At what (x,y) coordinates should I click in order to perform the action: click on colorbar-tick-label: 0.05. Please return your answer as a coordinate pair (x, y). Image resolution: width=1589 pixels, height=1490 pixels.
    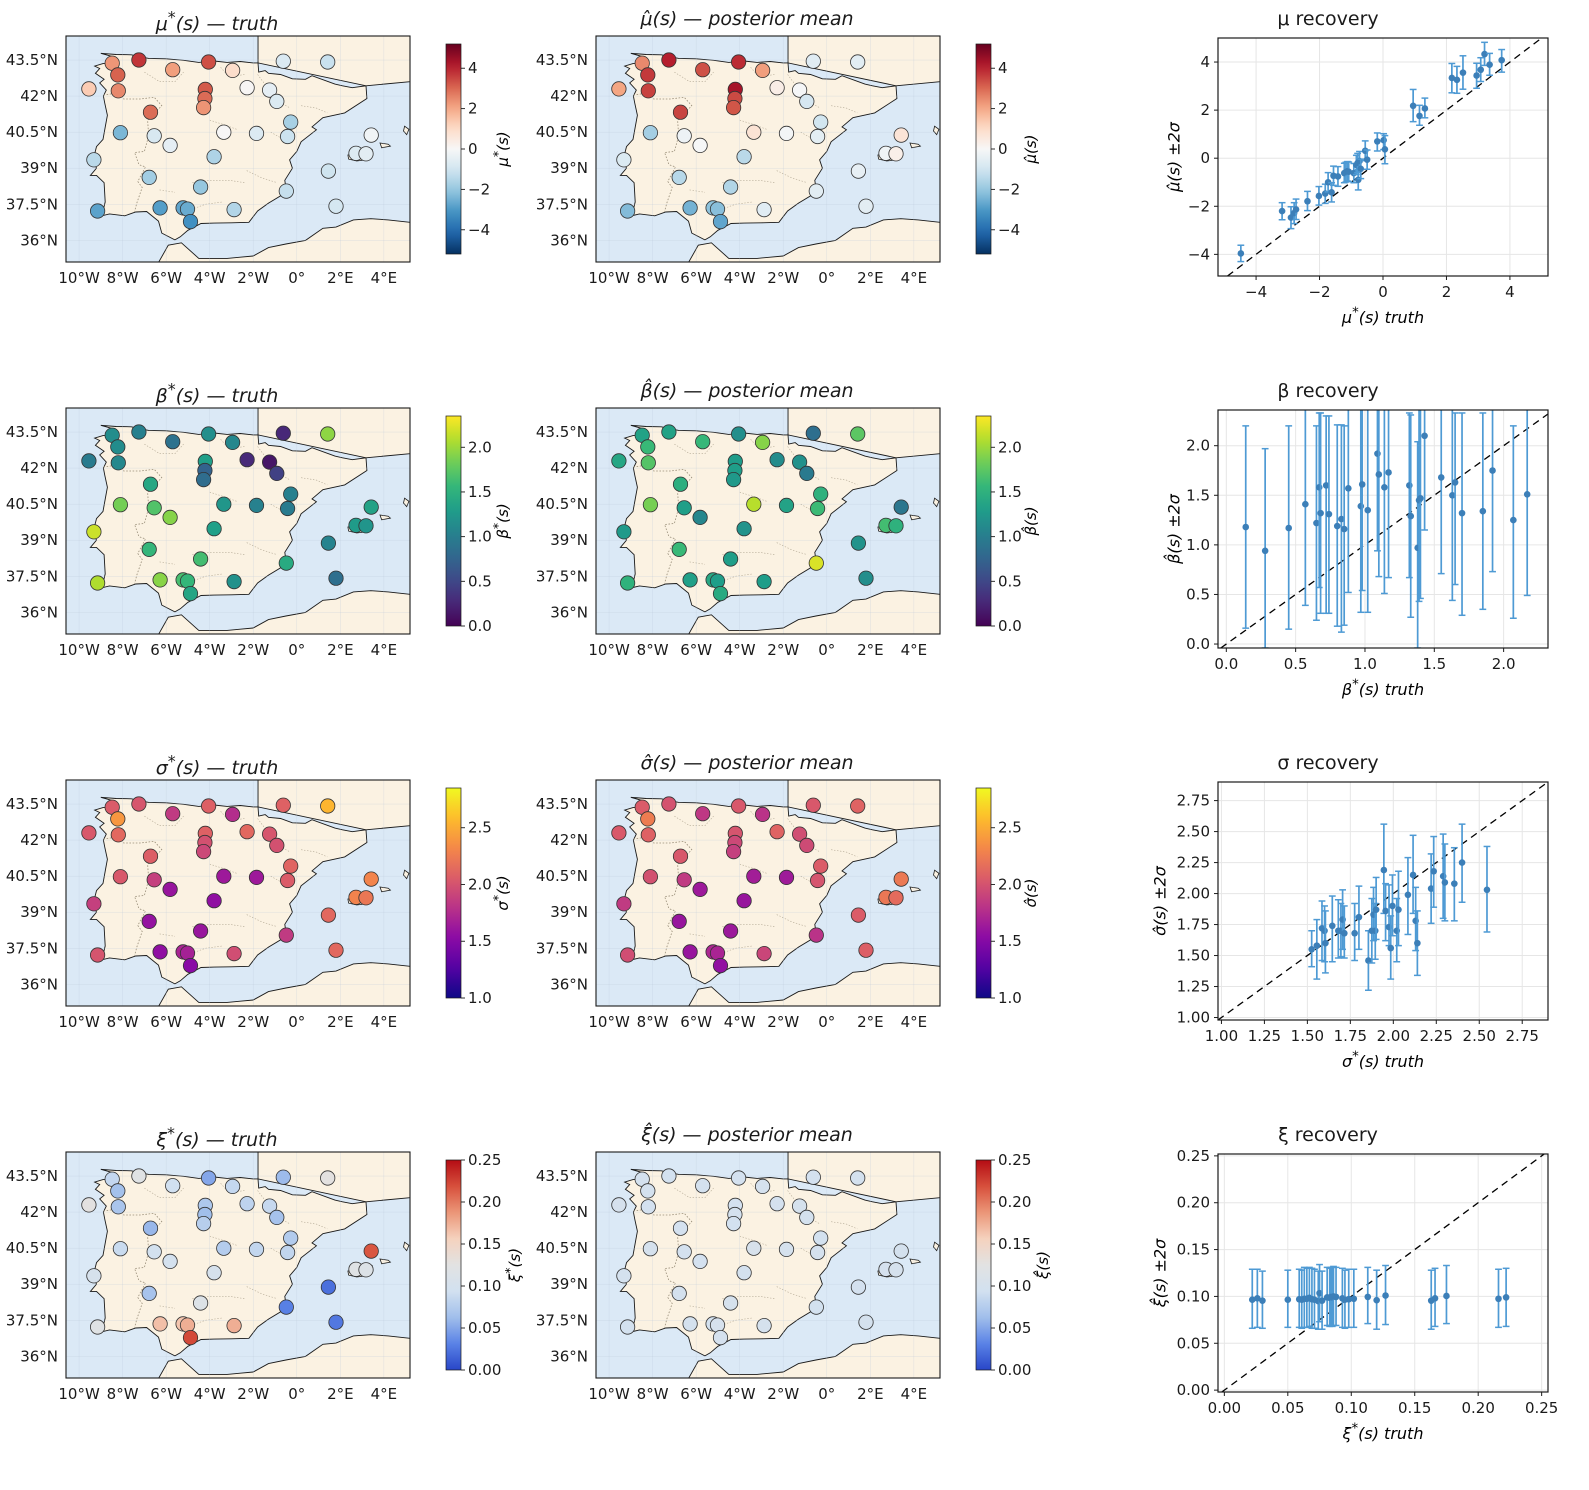
    Looking at the image, I should click on (484, 1328).